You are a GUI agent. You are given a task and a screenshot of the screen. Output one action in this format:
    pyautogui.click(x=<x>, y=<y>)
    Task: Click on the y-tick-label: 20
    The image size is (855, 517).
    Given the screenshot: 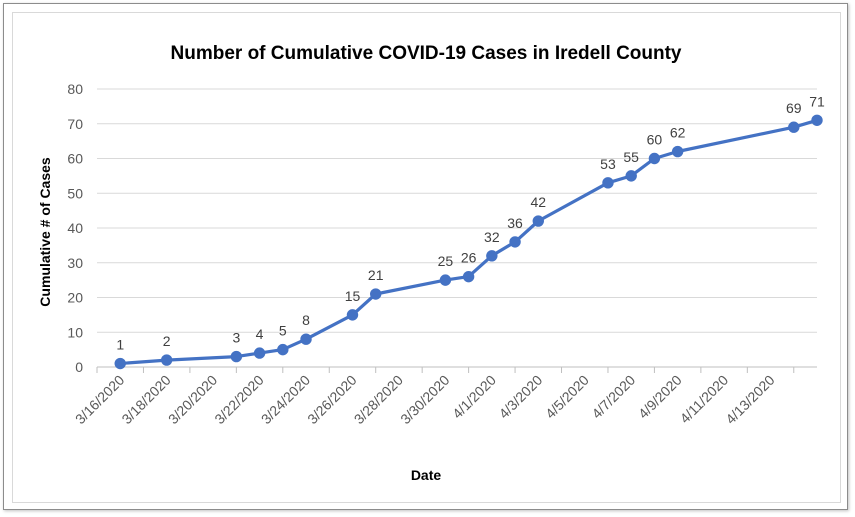 What is the action you would take?
    pyautogui.click(x=75, y=298)
    